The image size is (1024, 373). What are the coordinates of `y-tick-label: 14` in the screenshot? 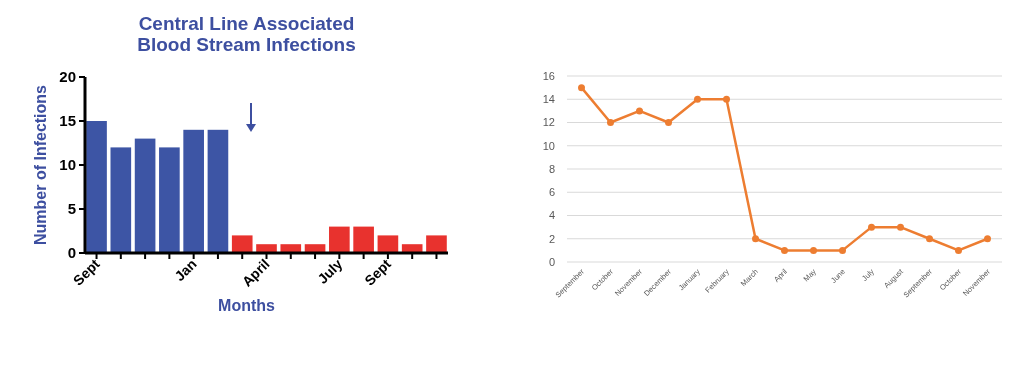 It's located at (548, 99).